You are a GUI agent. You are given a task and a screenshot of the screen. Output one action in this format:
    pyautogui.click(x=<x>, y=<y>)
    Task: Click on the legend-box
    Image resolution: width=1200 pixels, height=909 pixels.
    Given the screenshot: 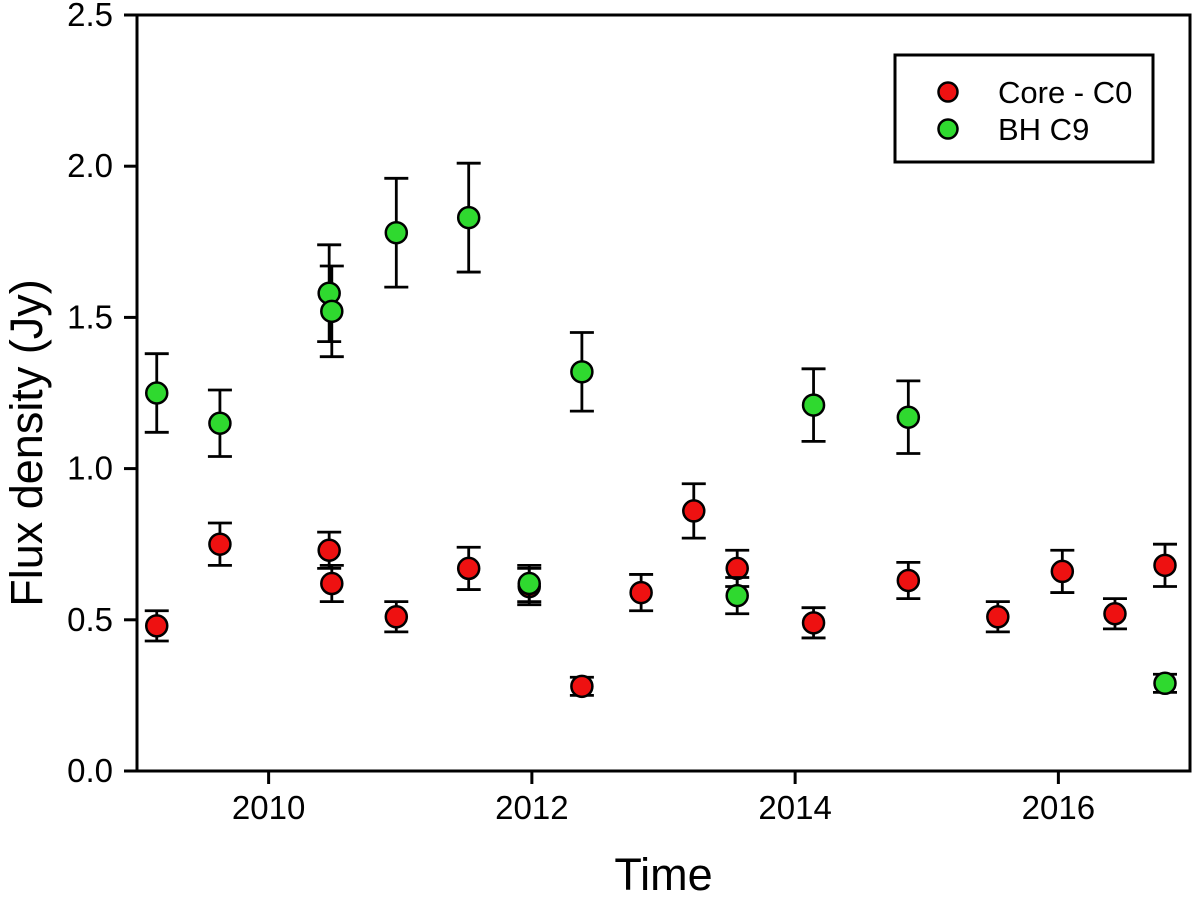 What is the action you would take?
    pyautogui.click(x=1024, y=108)
    